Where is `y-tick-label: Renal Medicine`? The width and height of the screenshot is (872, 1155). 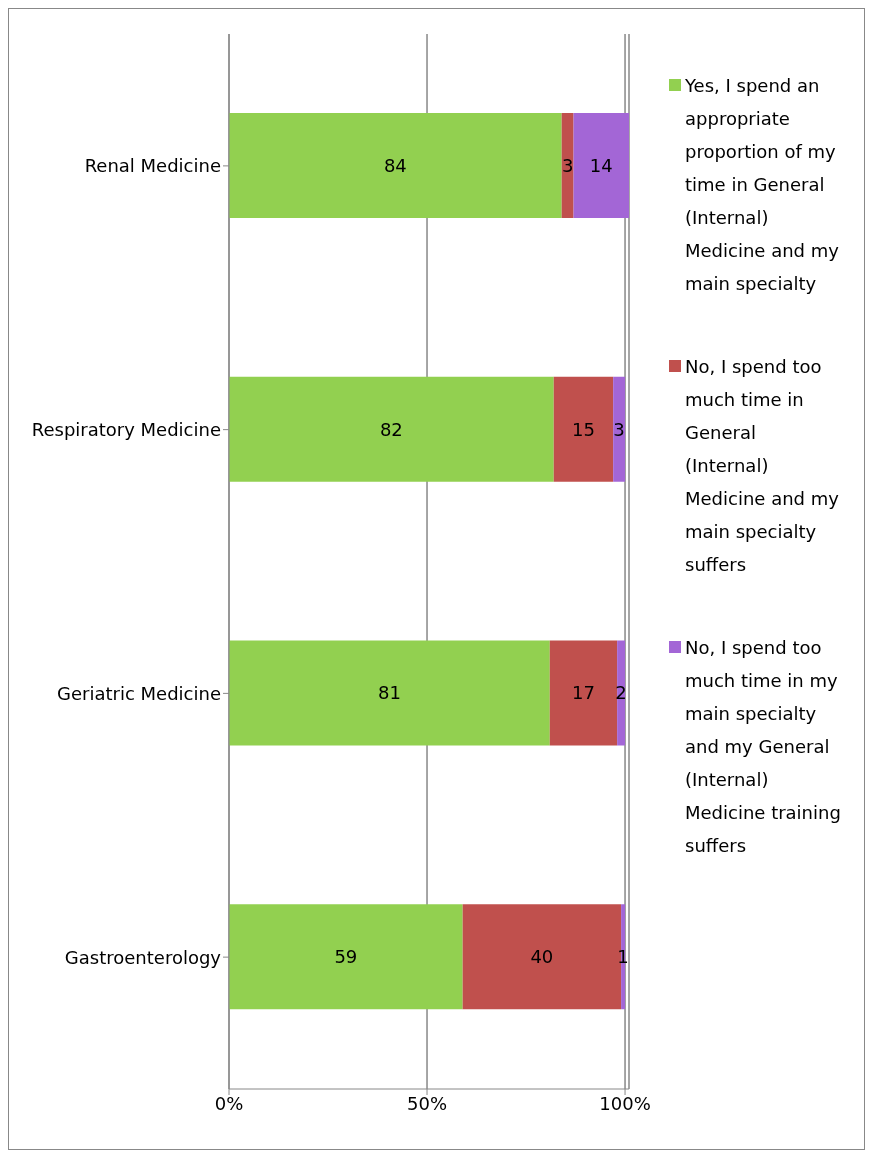
y-tick-label: Renal Medicine is located at coordinates (152, 166).